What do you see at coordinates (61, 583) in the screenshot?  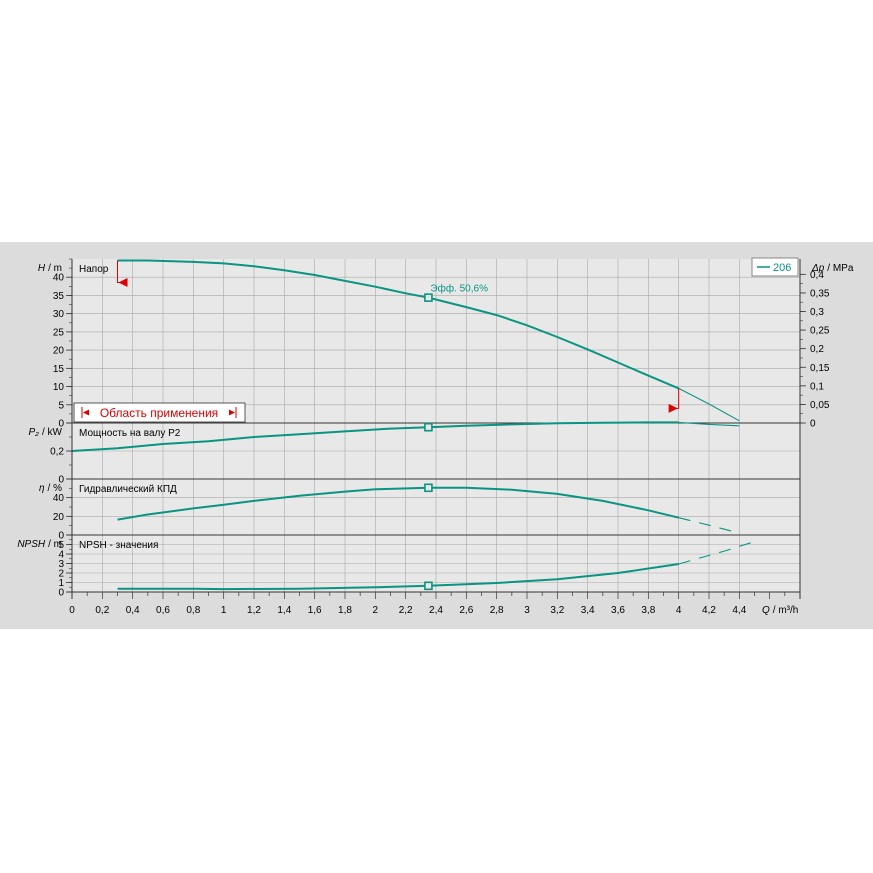 I see `npsh-tick-label: 1` at bounding box center [61, 583].